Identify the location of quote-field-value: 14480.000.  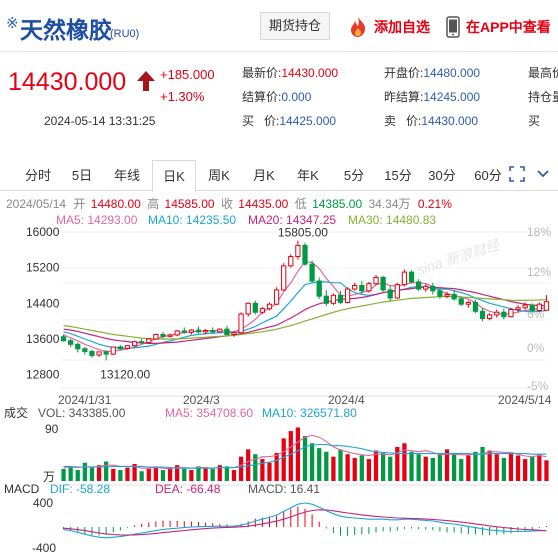
(452, 73).